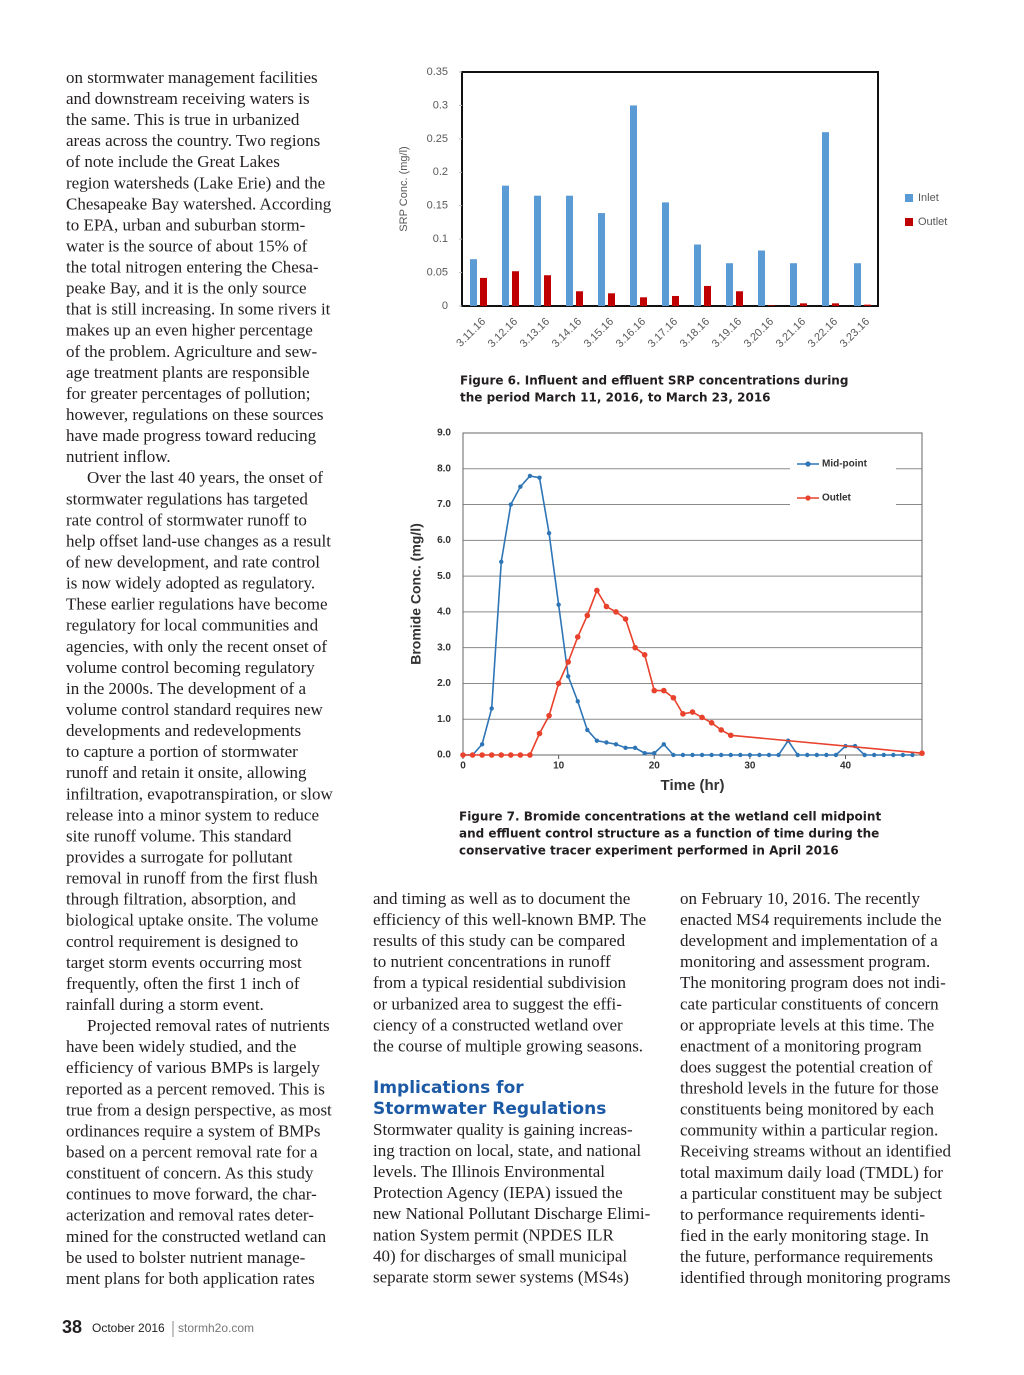 This screenshot has height=1375, width=1024. Describe the element at coordinates (508, 1045) in the screenshot. I see `body-line: the course of multiple growing seasons.` at that location.